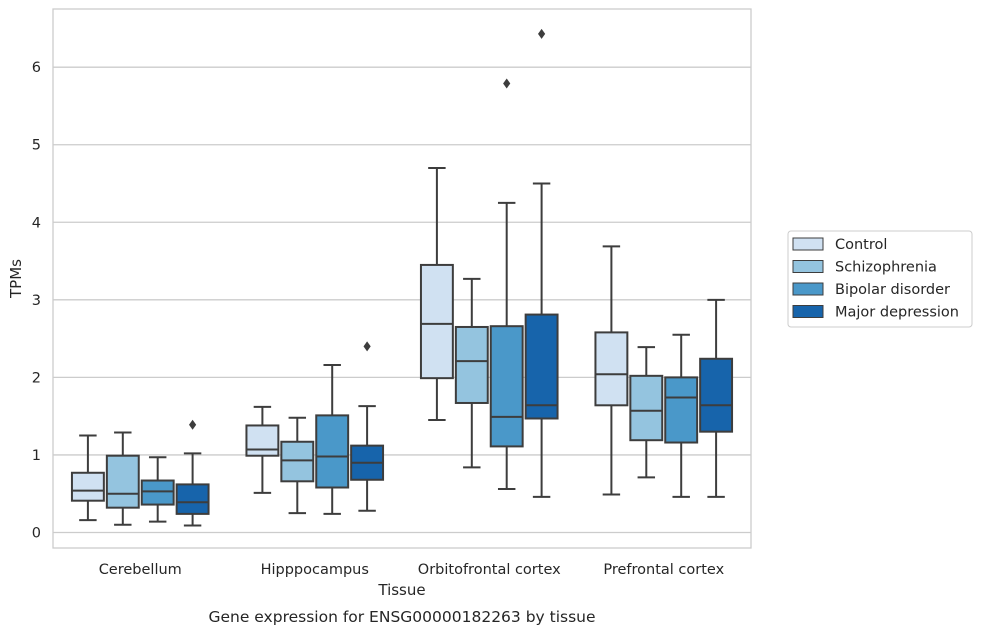 This screenshot has height=638, width=983. I want to click on y-tick-label: 5, so click(36, 146).